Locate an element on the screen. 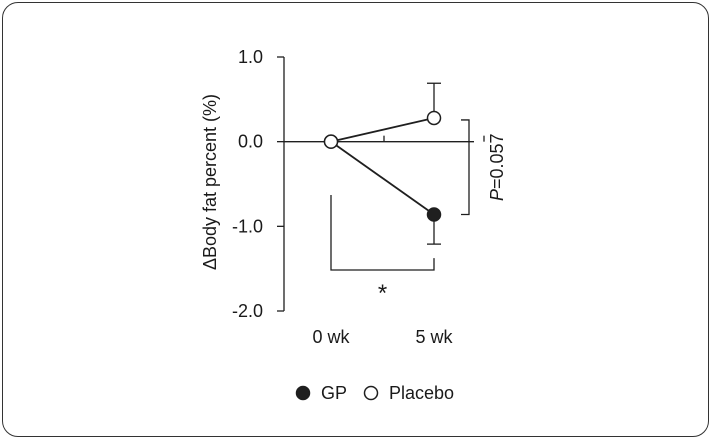 The width and height of the screenshot is (713, 441). series-lines is located at coordinates (382, 166).